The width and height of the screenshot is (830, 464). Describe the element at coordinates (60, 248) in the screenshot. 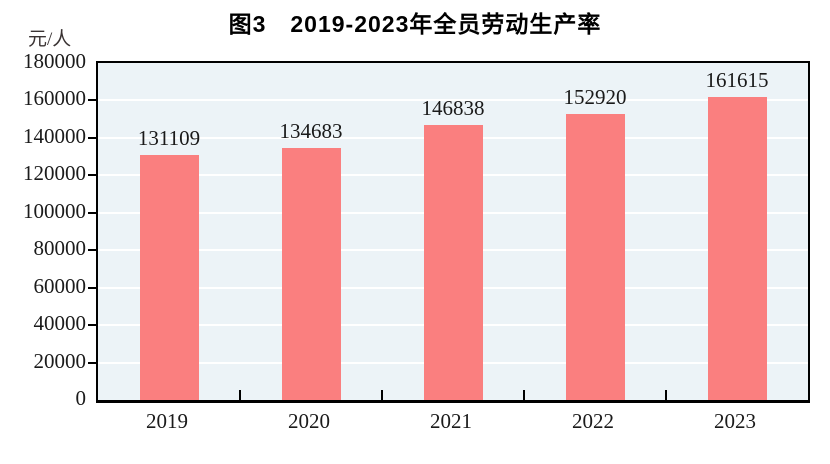

I see `y-axis-tick-label: 80000` at that location.